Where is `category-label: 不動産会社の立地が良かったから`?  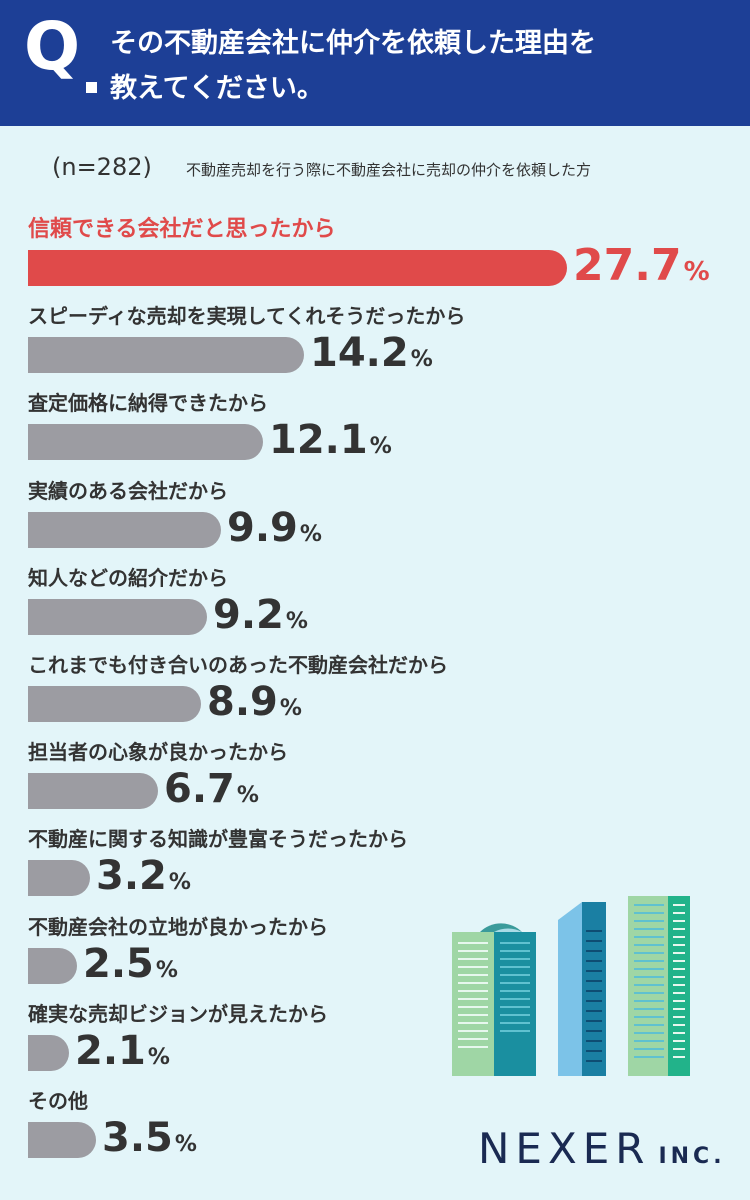 category-label: 不動産会社の立地が良かったから is located at coordinates (178, 927).